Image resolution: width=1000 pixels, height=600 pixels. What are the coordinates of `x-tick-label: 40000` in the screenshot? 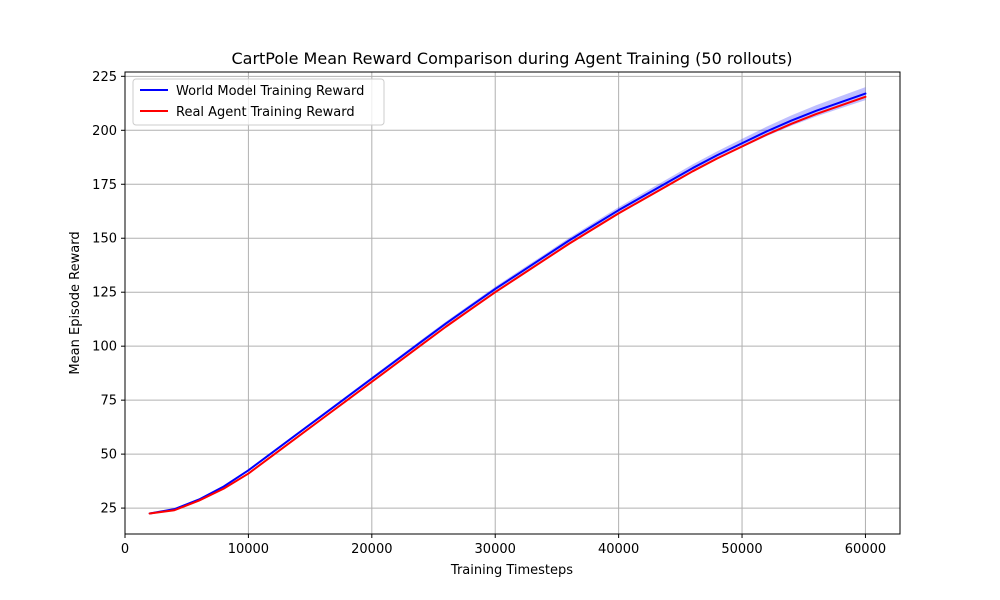 It's located at (618, 549).